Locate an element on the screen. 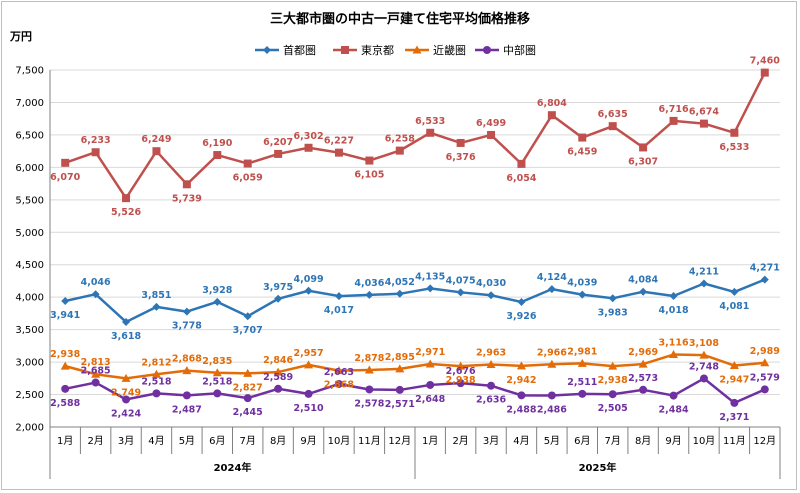 This screenshot has width=800, height=493. data-label: 3,983 is located at coordinates (613, 312).